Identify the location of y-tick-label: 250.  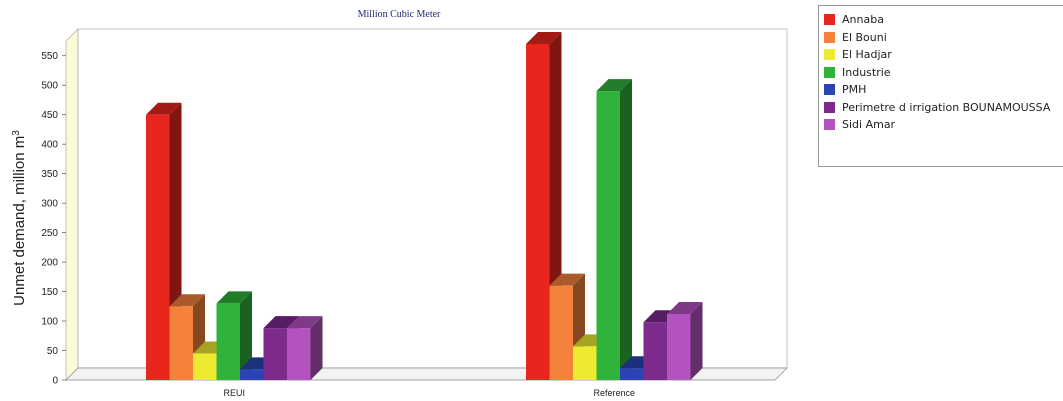
(49, 233).